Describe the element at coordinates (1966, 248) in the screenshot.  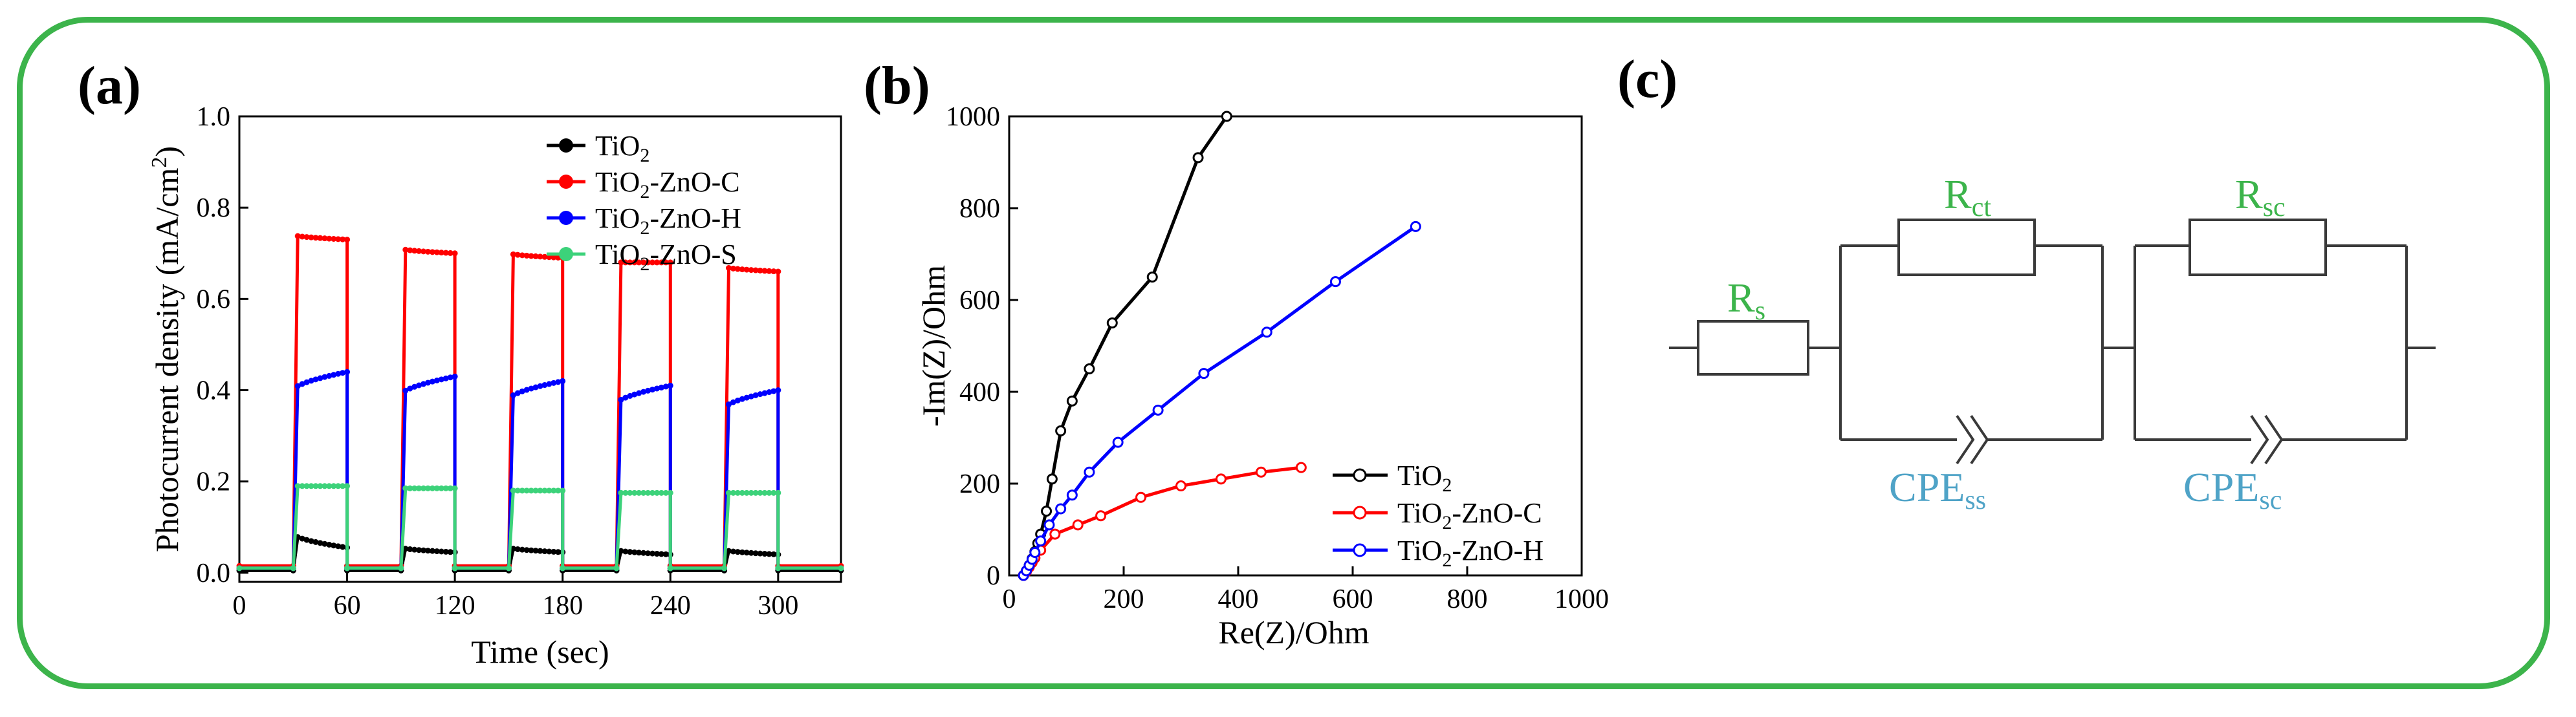
I see `resistor-rct` at that location.